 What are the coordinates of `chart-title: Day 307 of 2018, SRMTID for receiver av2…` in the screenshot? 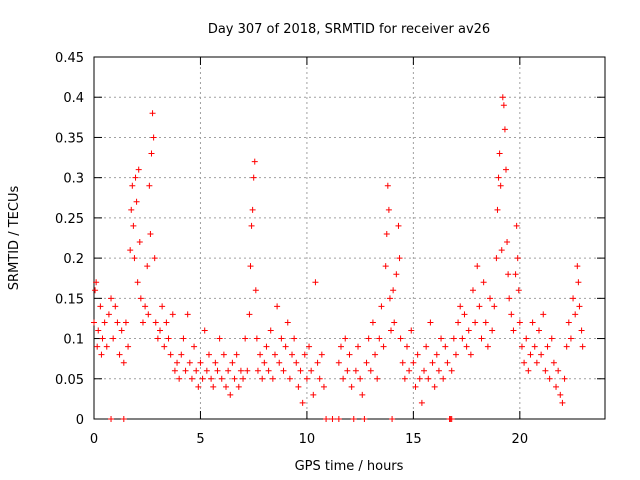 It's located at (349, 29).